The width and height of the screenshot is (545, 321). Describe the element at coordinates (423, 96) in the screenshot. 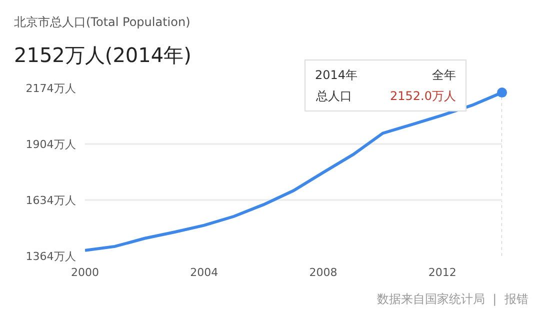

I see `annotation: 2152.0万人` at that location.